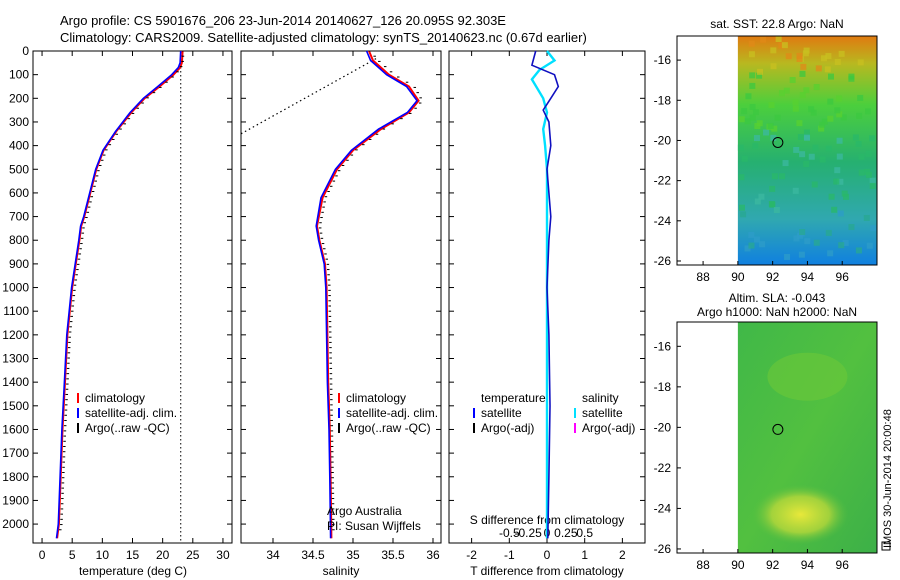 This screenshot has width=900, height=580. Describe the element at coordinates (15, 429) in the screenshot. I see `temperature-ytick-label: 1600` at that location.